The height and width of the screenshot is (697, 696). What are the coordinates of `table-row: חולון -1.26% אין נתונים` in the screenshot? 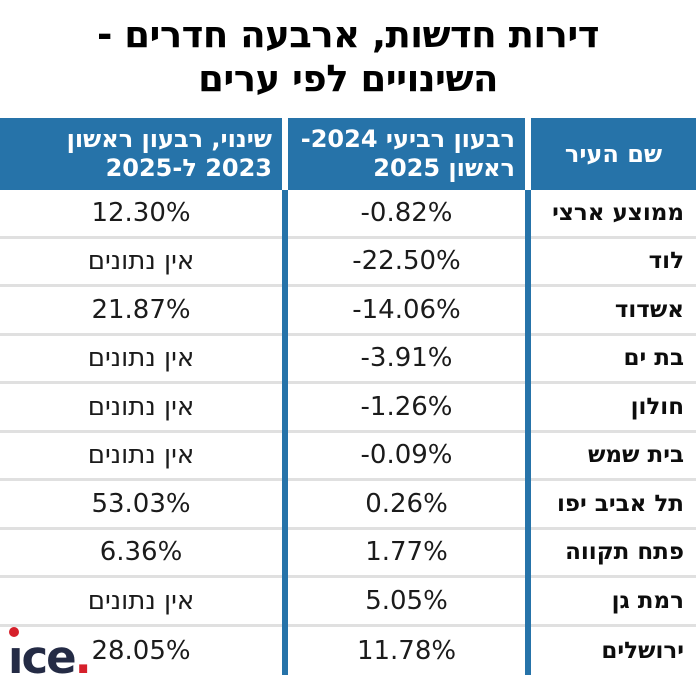 It's located at (348, 408).